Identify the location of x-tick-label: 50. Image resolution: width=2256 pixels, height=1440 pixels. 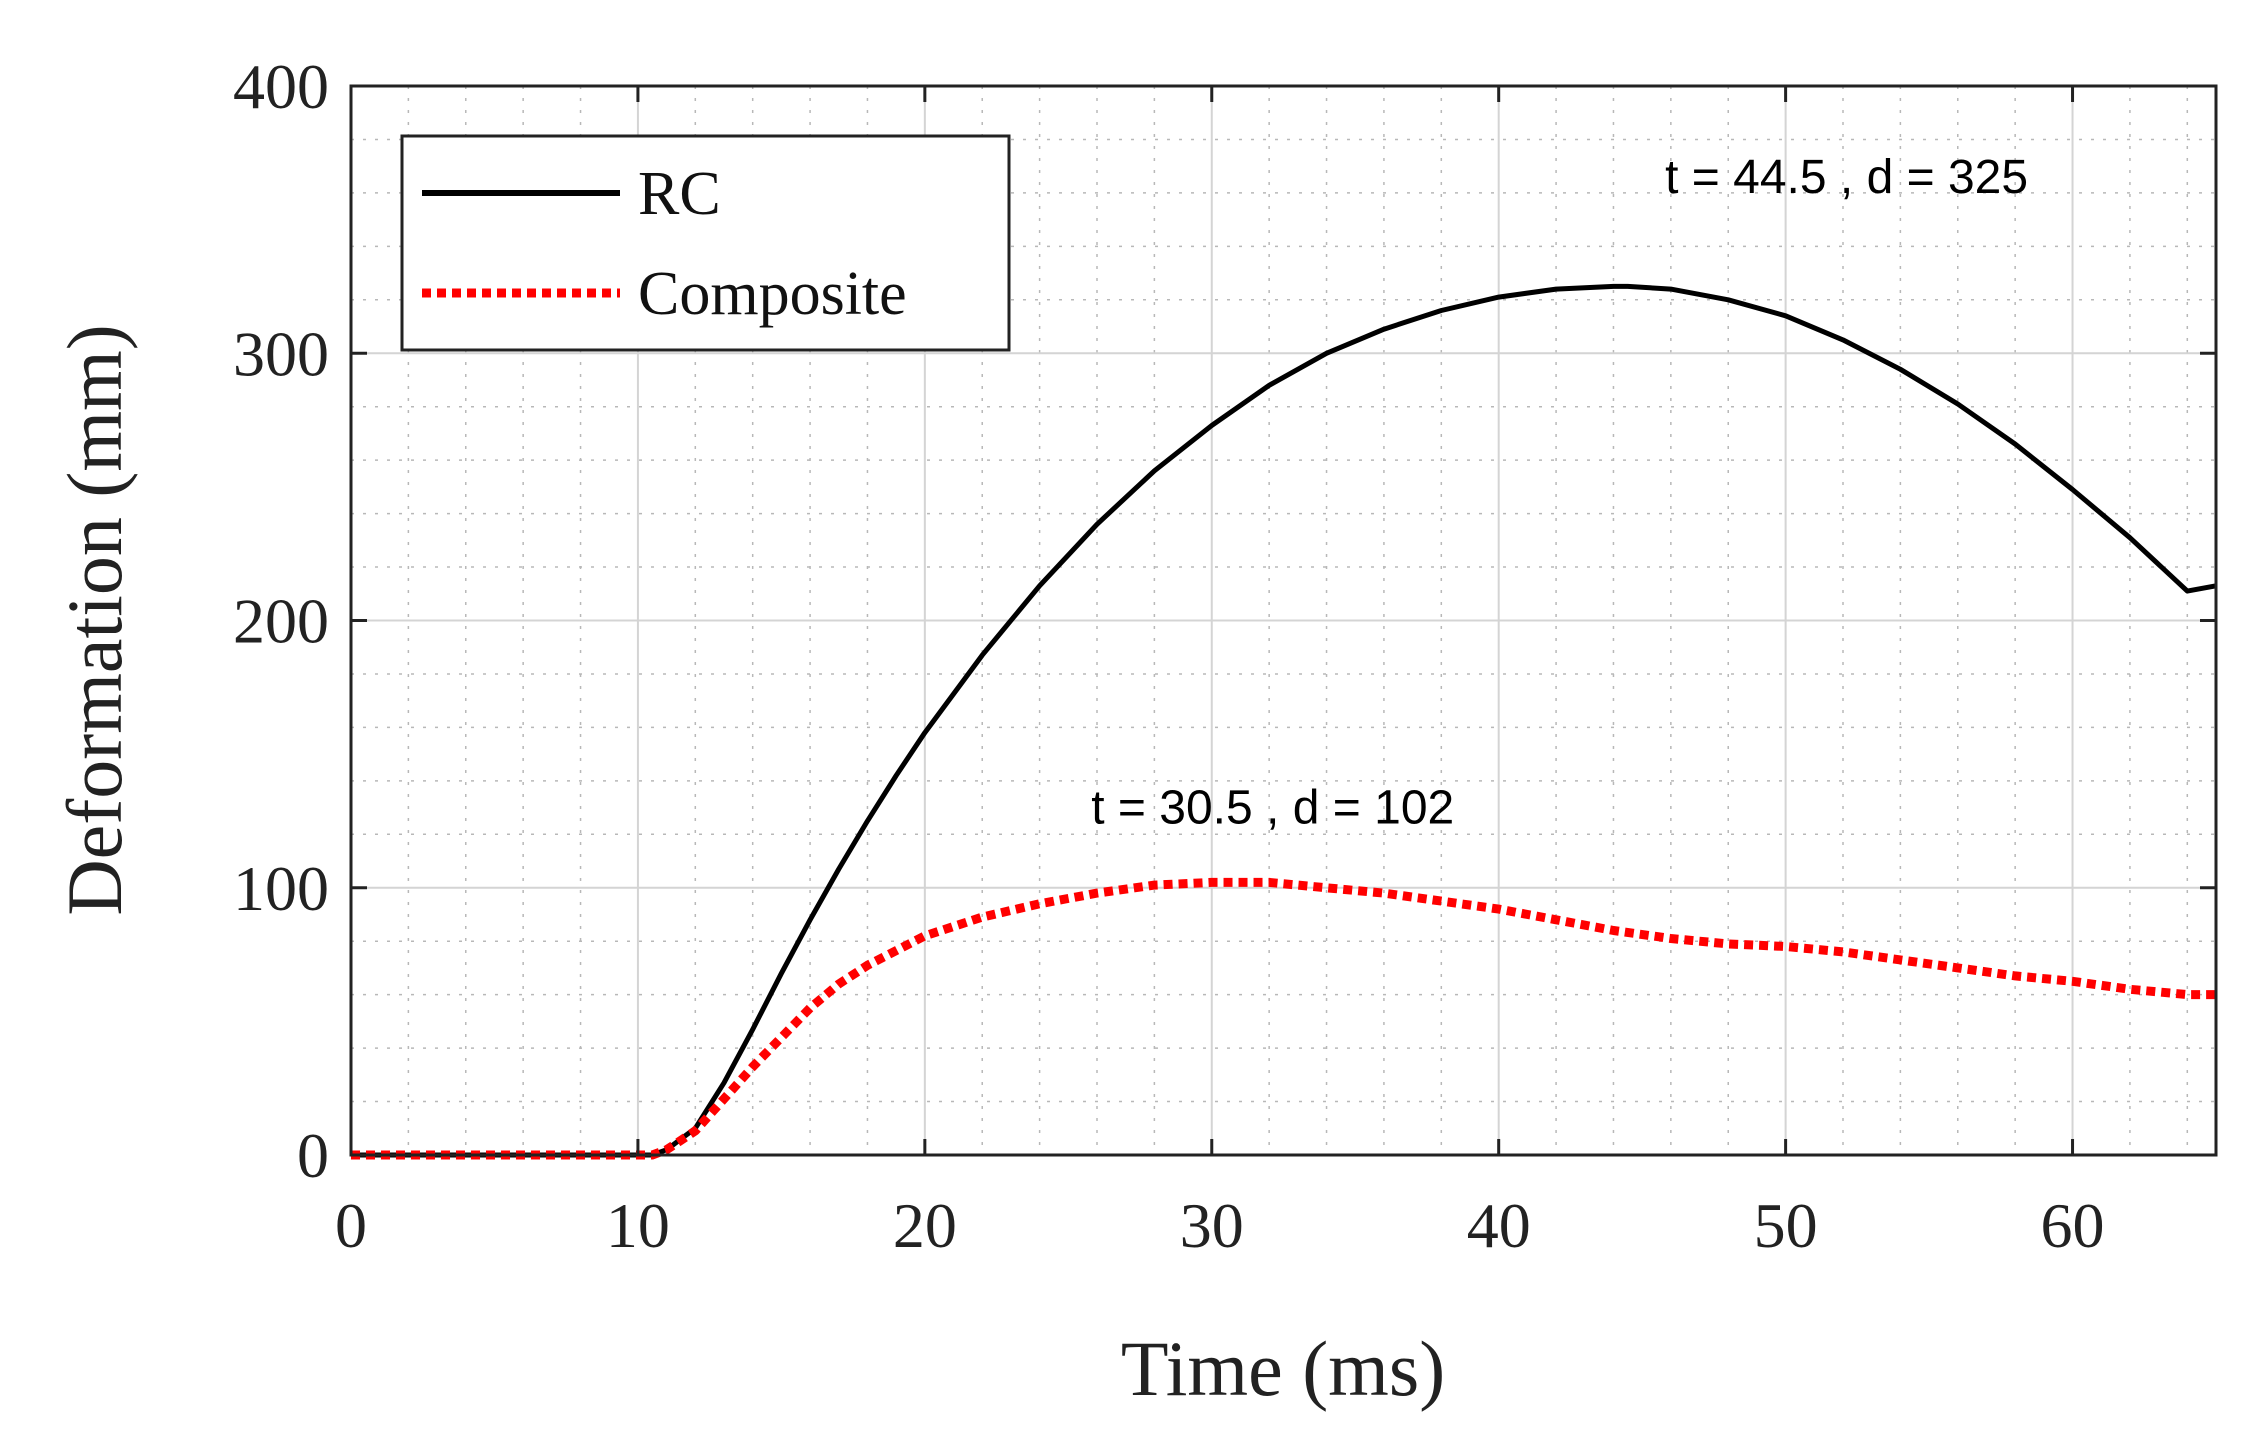
(1786, 1225).